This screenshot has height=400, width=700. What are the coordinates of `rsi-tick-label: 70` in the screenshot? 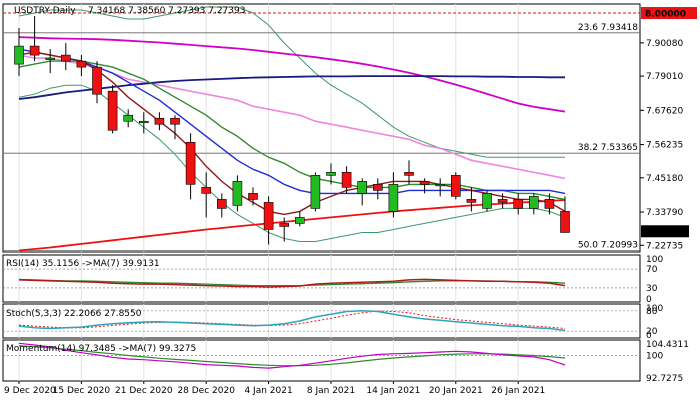 It's located at (652, 270).